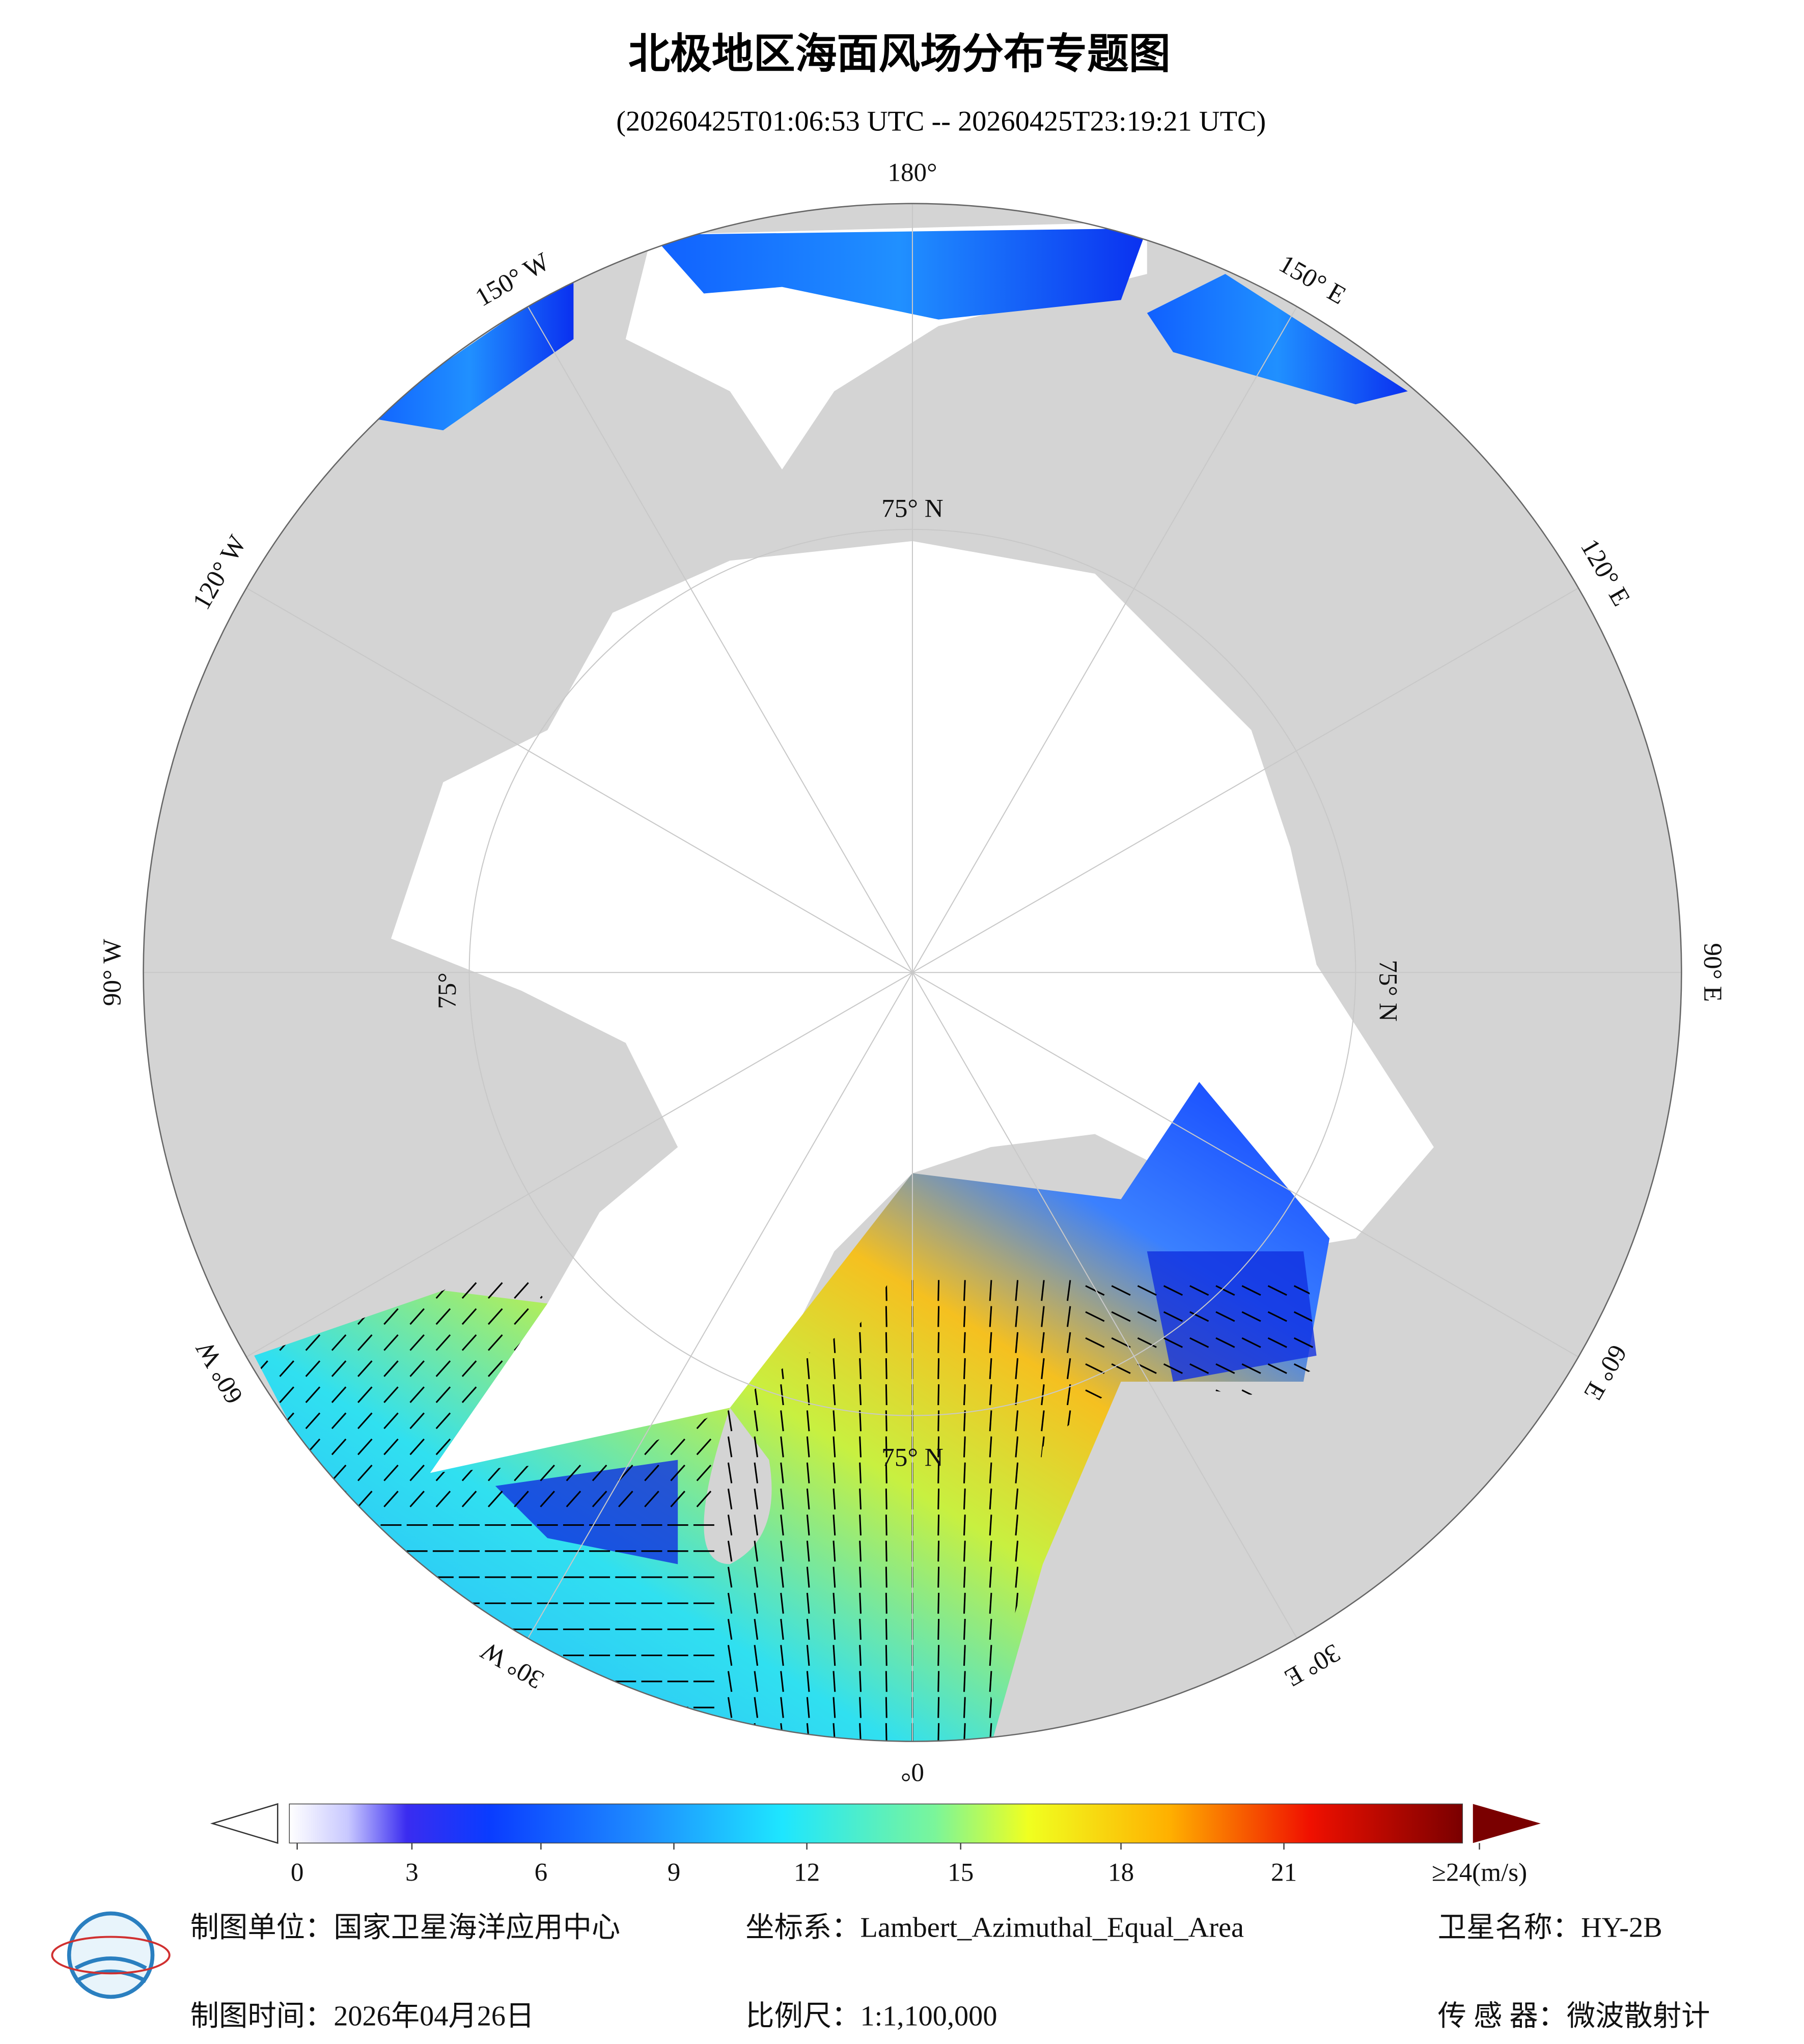 This screenshot has width=1804, height=2044. Describe the element at coordinates (807, 1872) in the screenshot. I see `colorbar-tick-label: 12` at that location.